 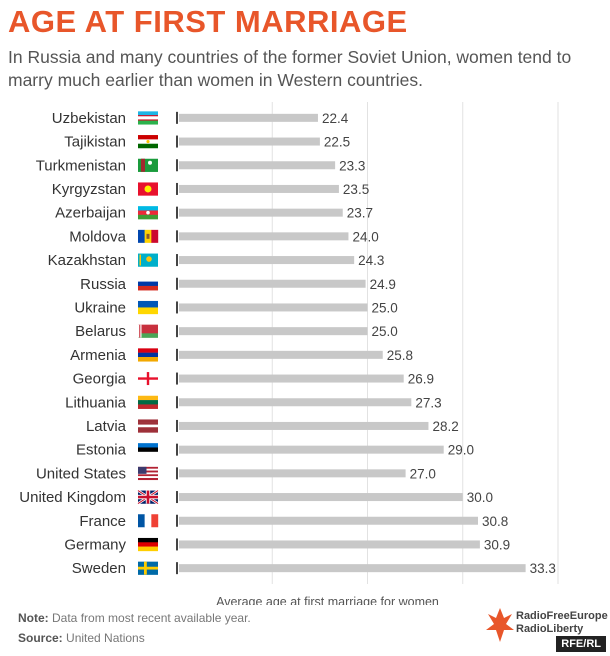 I want to click on russia-flag, so click(x=148, y=284).